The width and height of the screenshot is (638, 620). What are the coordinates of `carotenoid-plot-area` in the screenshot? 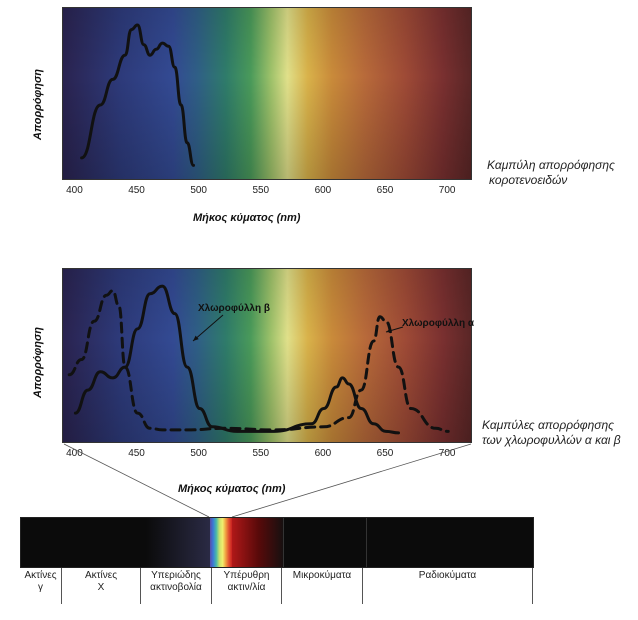 It's located at (137, 95).